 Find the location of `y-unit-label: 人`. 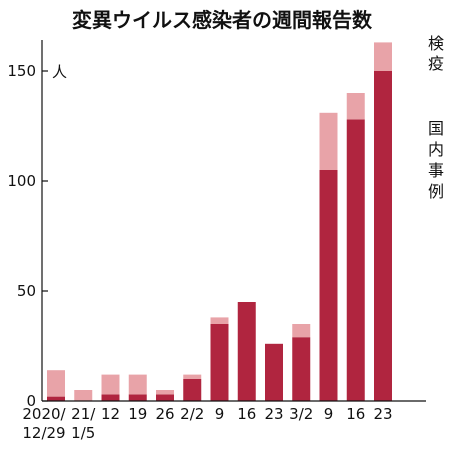

y-unit-label: 人 is located at coordinates (59, 72).